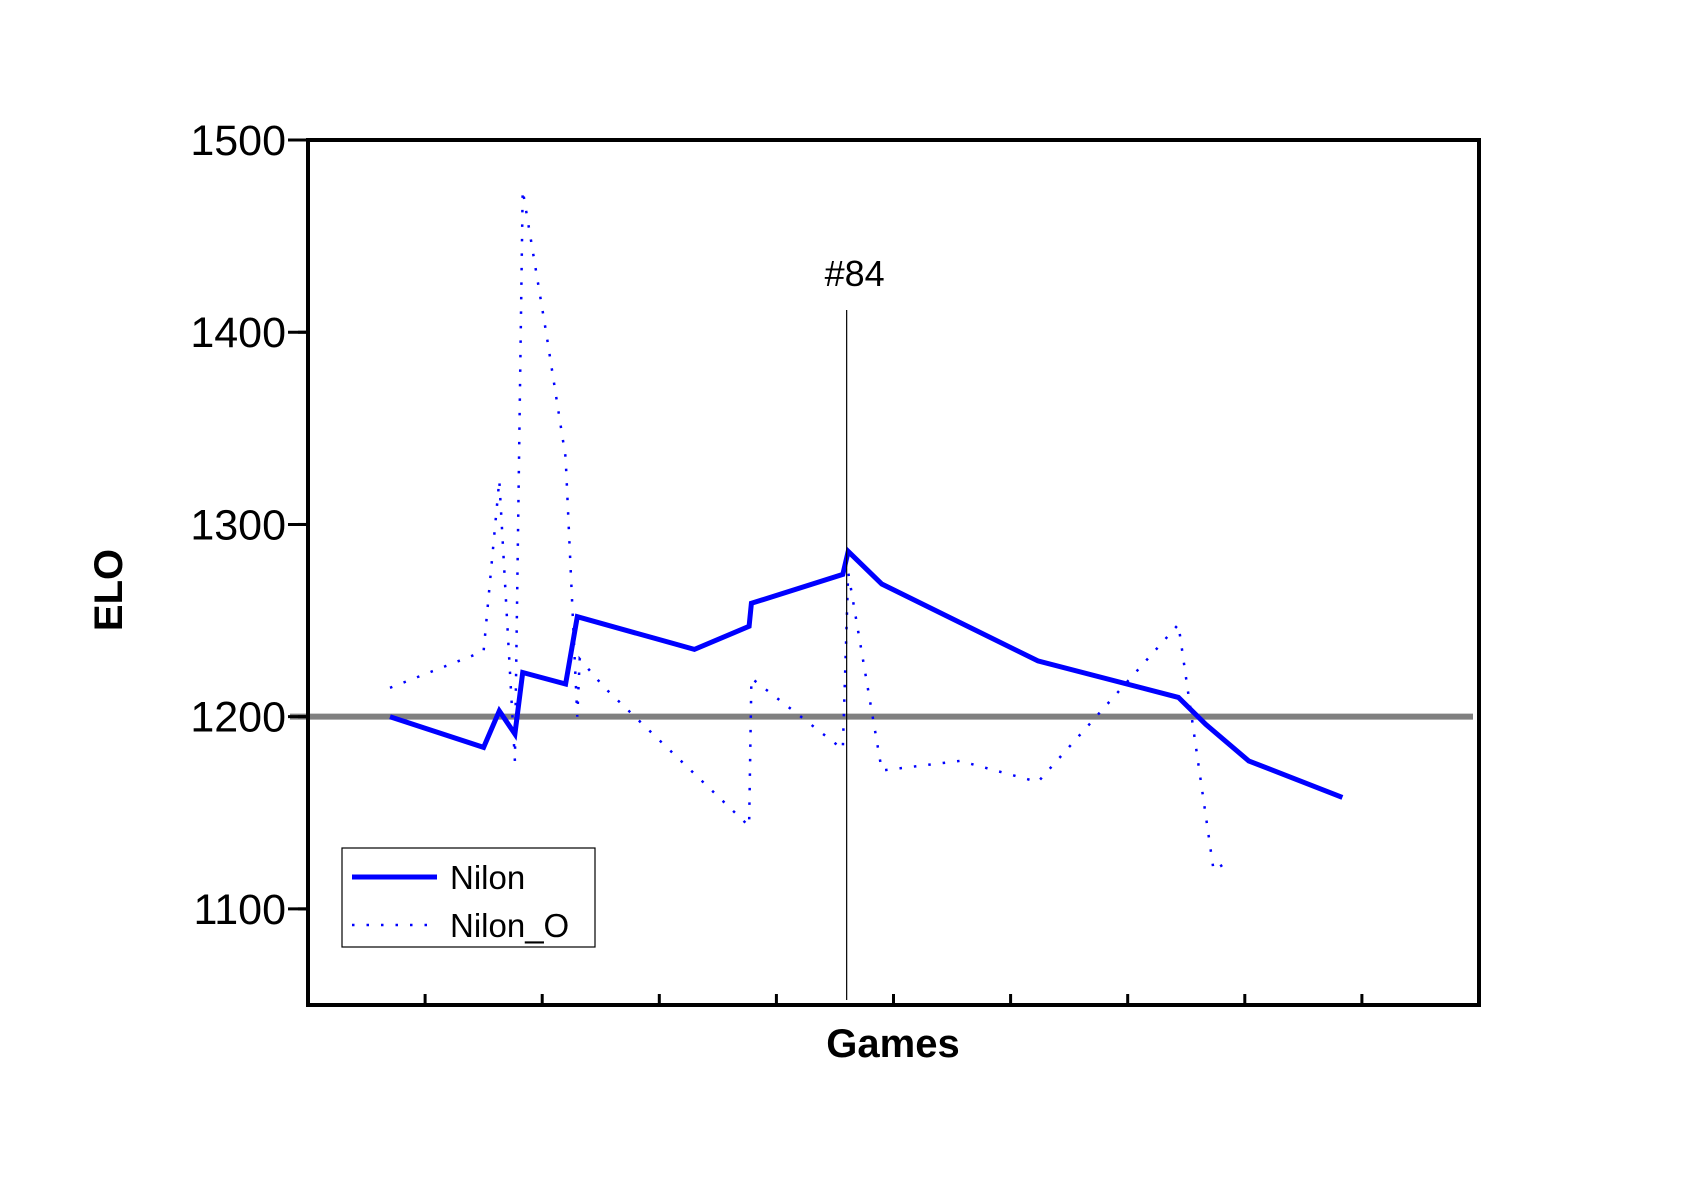 Image resolution: width=1695 pixels, height=1189 pixels. What do you see at coordinates (487, 877) in the screenshot?
I see `legend-label-nilon: Nilon` at bounding box center [487, 877].